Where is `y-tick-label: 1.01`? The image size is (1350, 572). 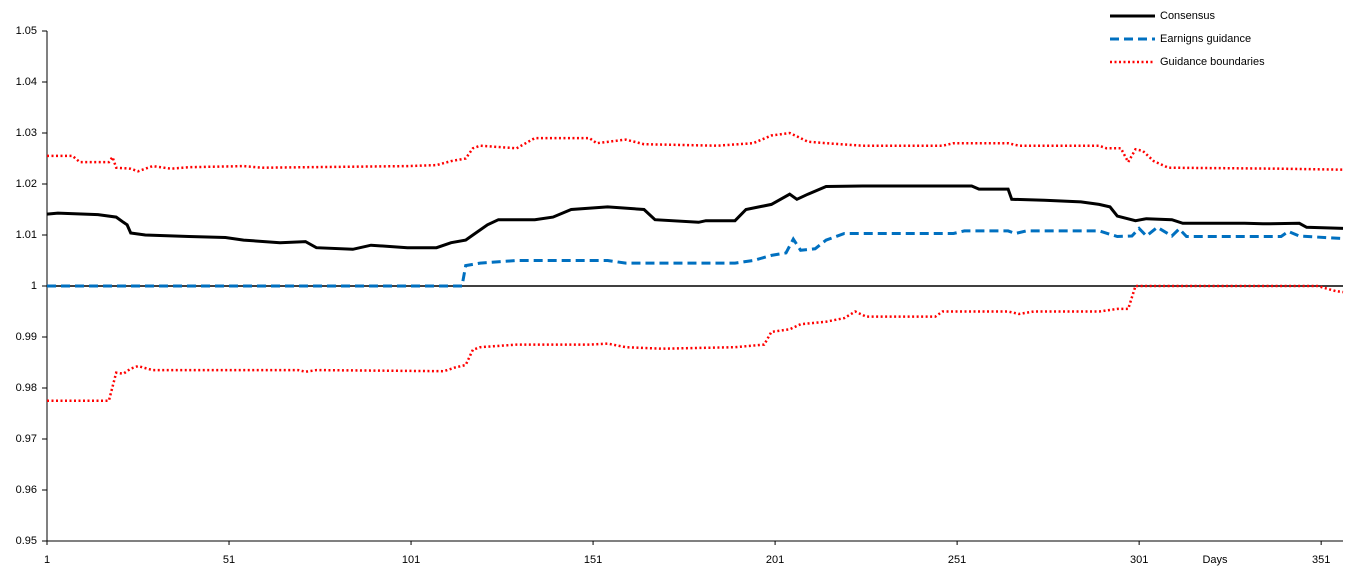 y-tick-label: 1.01 is located at coordinates (26, 235).